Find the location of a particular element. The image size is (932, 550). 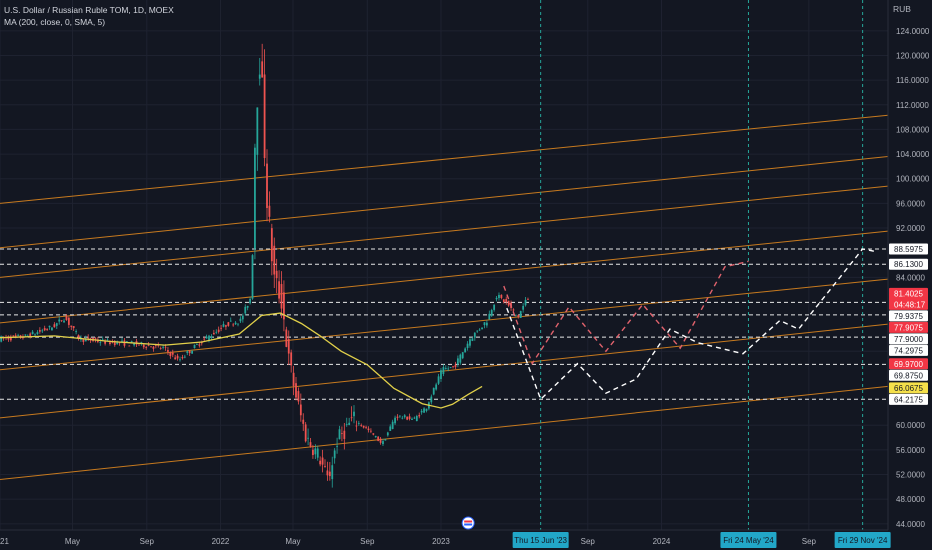

projection-red-path is located at coordinates (626, 313).